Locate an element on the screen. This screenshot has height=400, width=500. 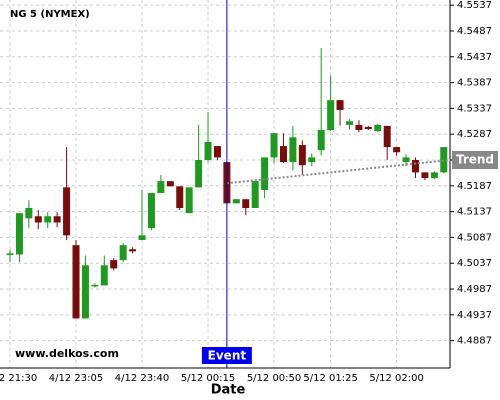
y-tick-label: 4.5537 is located at coordinates (474, 5).